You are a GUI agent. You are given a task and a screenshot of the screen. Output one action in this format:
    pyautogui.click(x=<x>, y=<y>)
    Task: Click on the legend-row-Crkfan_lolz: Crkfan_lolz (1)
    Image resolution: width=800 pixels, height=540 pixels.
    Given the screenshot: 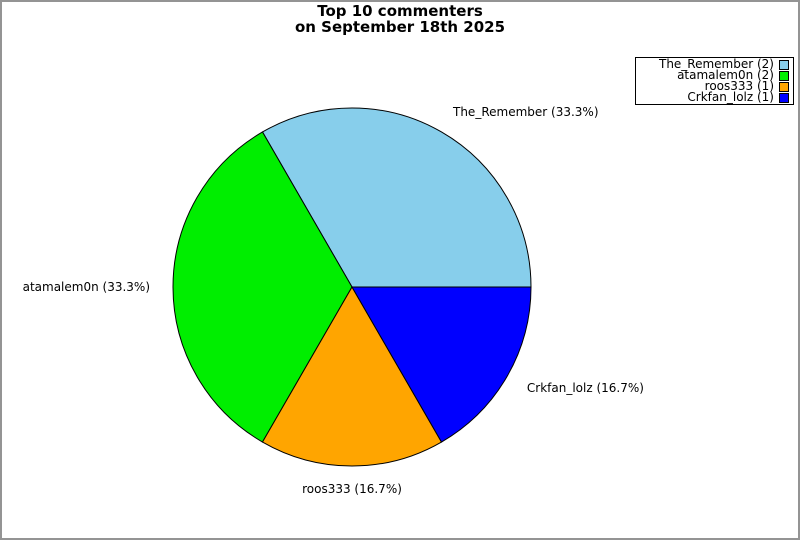 What is the action you would take?
    pyautogui.click(x=714, y=97)
    